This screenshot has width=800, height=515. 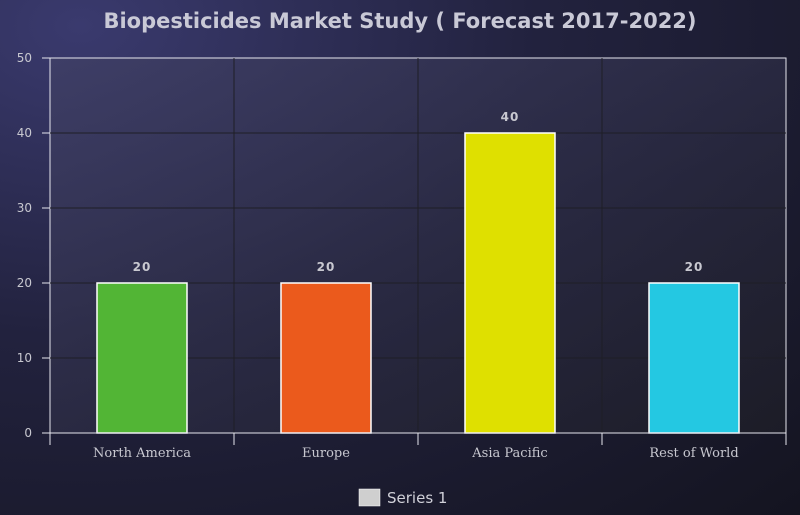 What do you see at coordinates (24, 133) in the screenshot?
I see `y-tick-label: 40` at bounding box center [24, 133].